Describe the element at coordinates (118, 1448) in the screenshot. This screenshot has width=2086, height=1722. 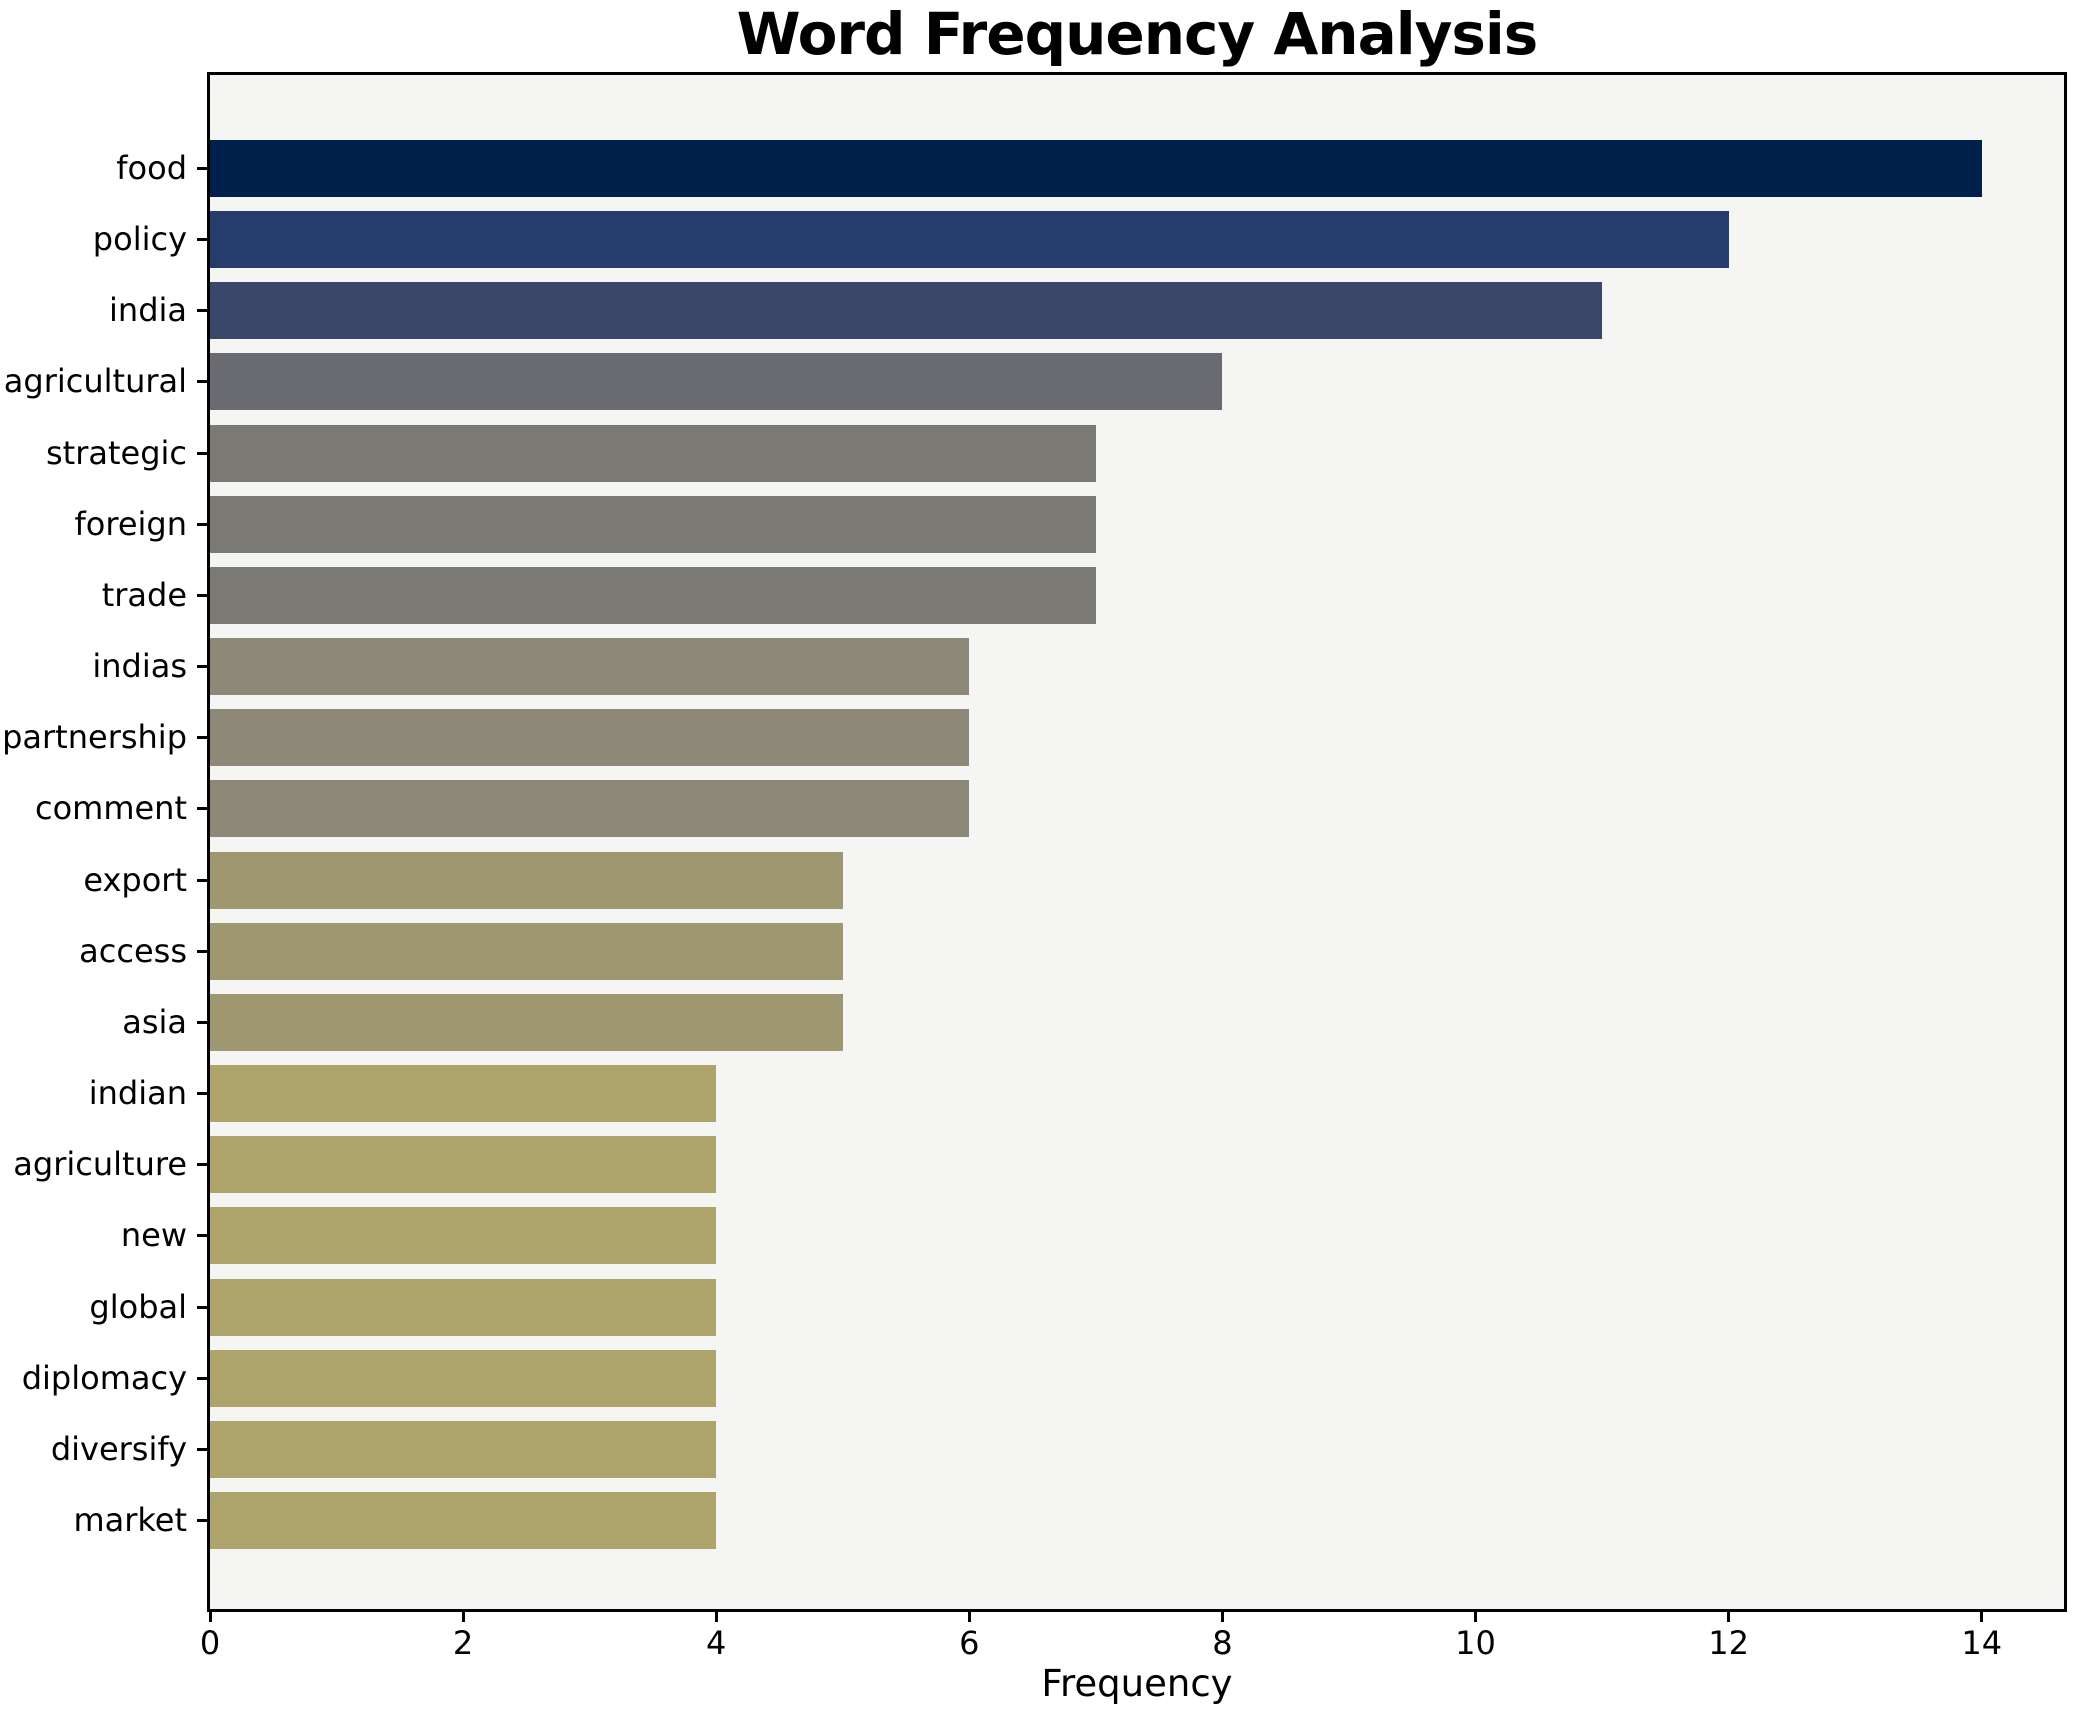
I see `y-tick-label-diversify: diversify` at that location.